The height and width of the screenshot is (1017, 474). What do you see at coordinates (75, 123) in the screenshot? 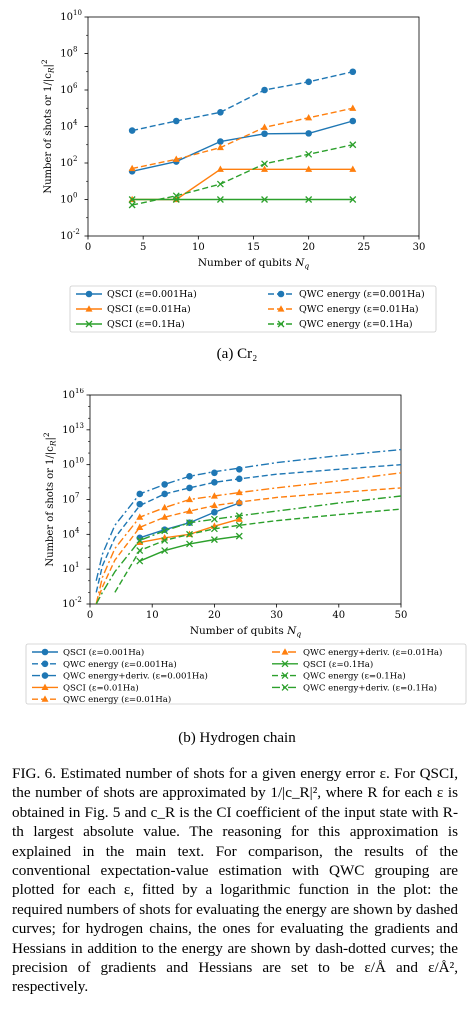
I see `y-tick-exponent: 4` at bounding box center [75, 123].